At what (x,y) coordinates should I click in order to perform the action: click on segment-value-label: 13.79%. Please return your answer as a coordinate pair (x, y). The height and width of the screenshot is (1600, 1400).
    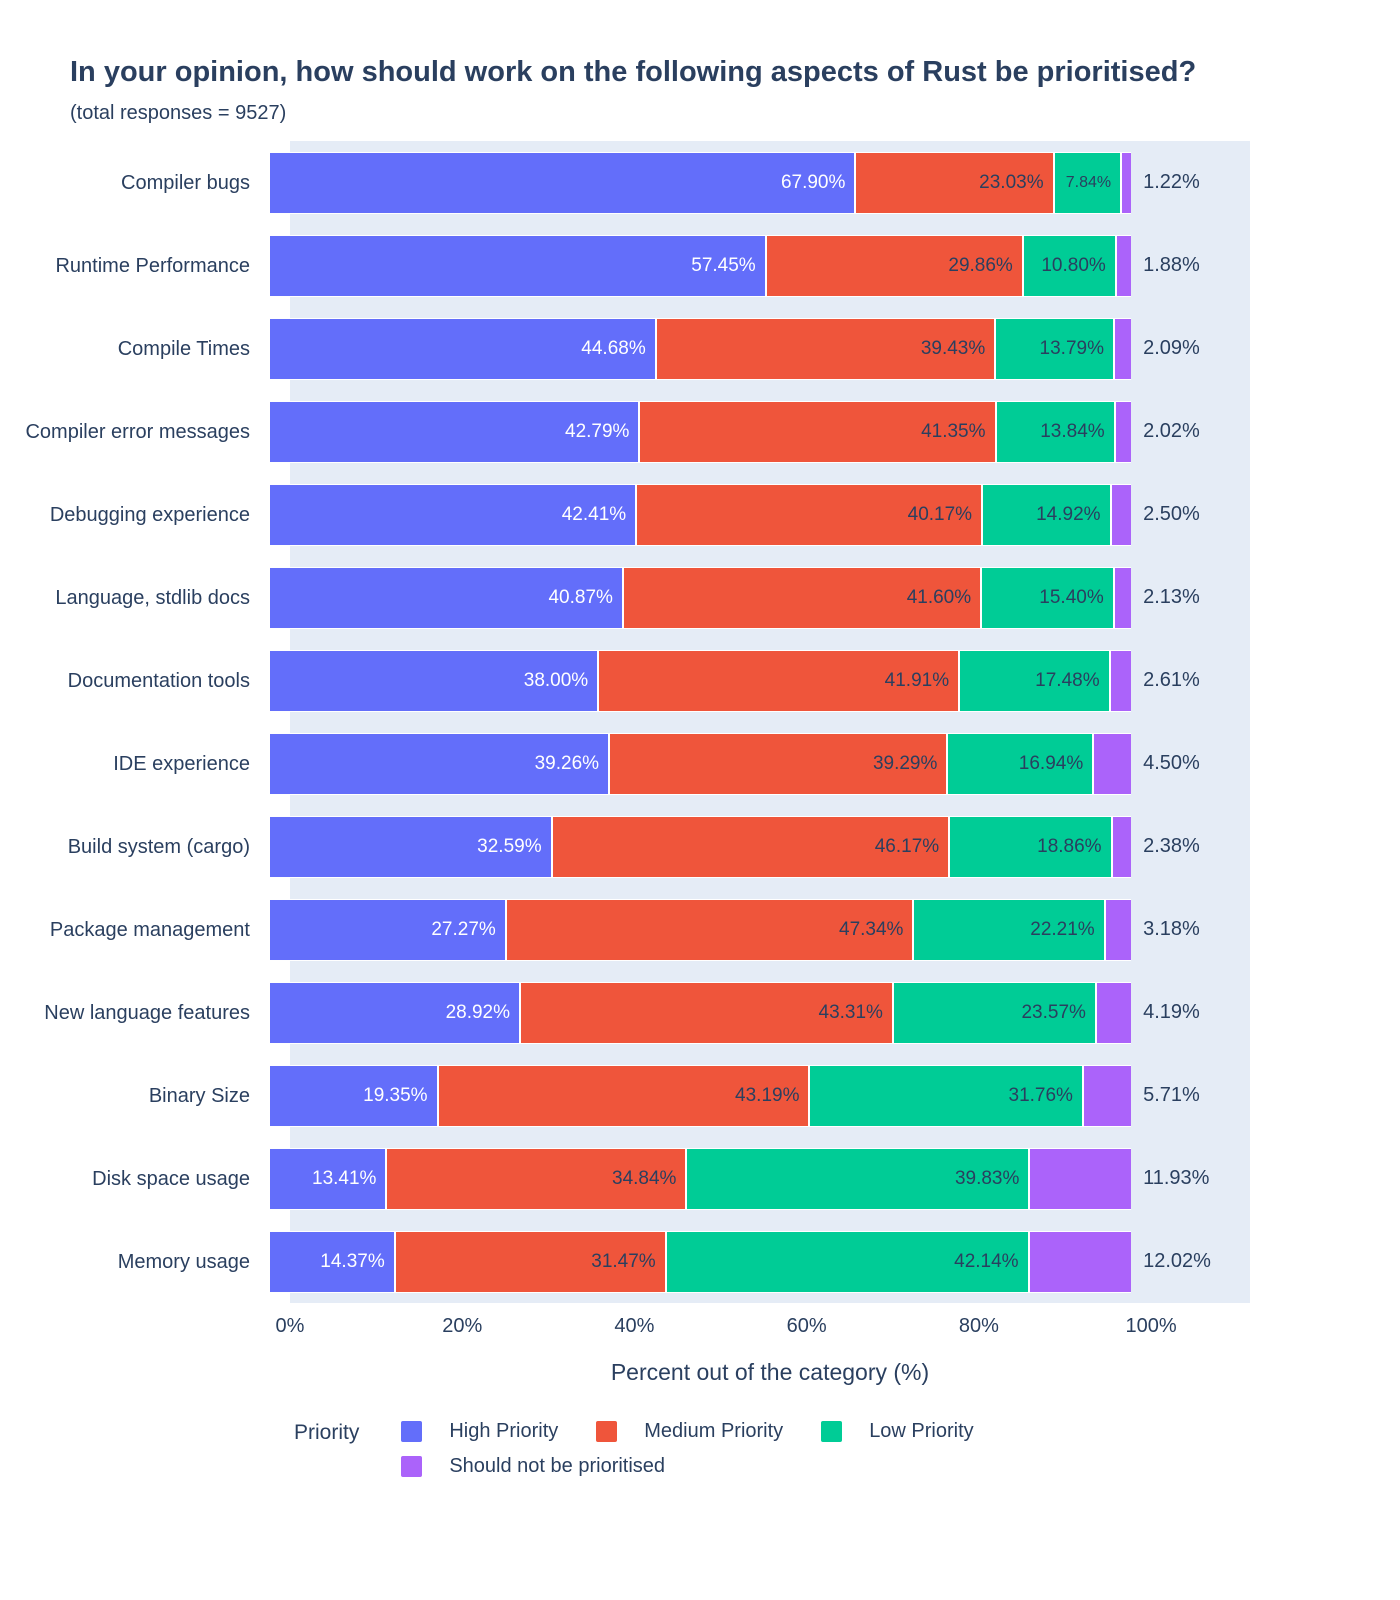
    Looking at the image, I should click on (1071, 348).